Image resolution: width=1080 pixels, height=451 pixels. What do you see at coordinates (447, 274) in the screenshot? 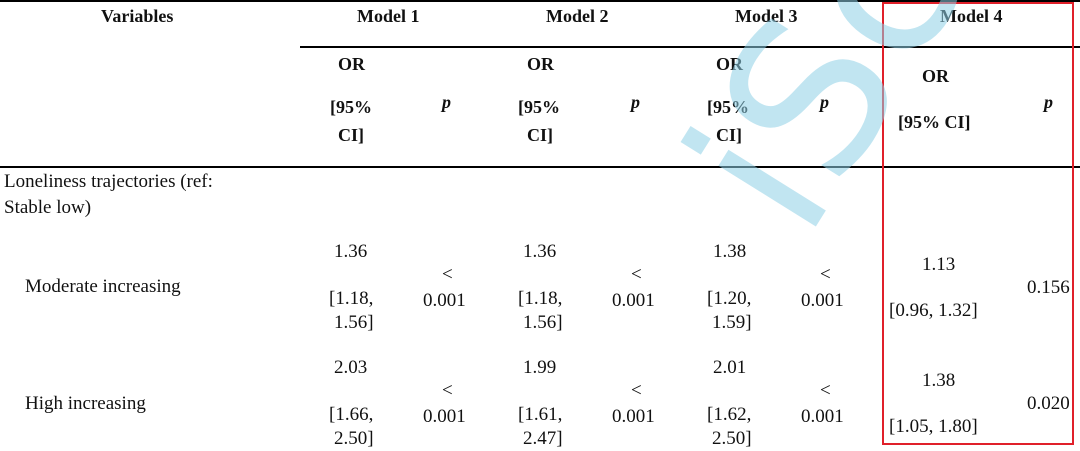
I see `row1-m1-p1: <` at bounding box center [447, 274].